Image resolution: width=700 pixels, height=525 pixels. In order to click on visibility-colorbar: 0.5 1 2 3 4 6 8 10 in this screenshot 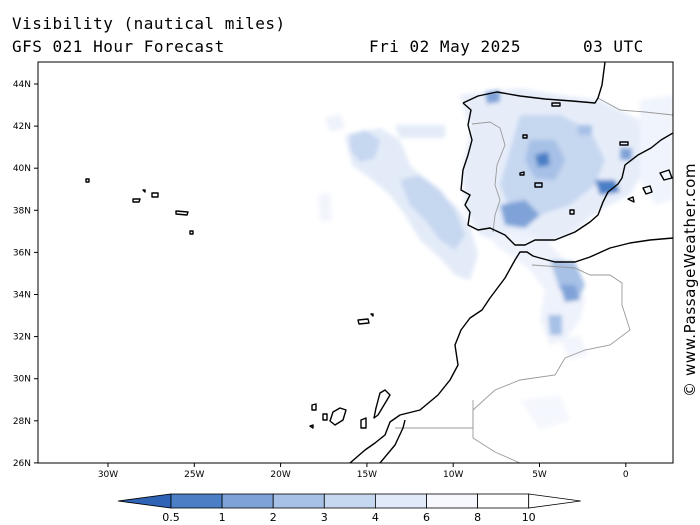, I will do `click(349, 508)`.